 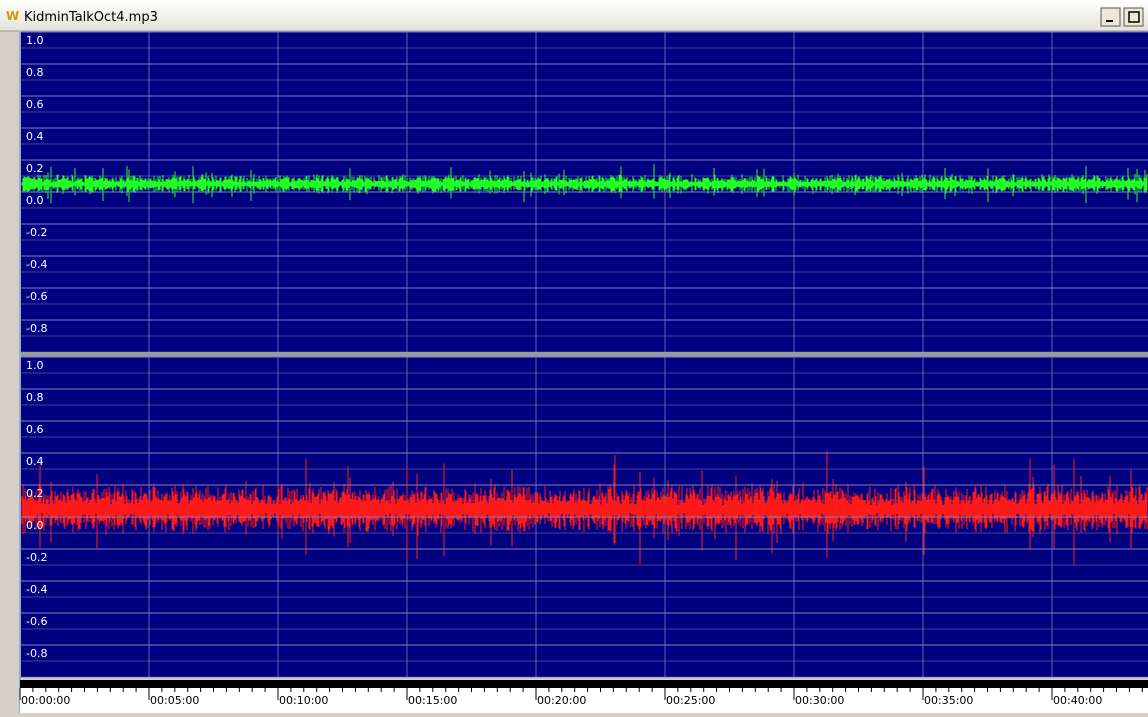 I want to click on timeline-bar, so click(x=584, y=684).